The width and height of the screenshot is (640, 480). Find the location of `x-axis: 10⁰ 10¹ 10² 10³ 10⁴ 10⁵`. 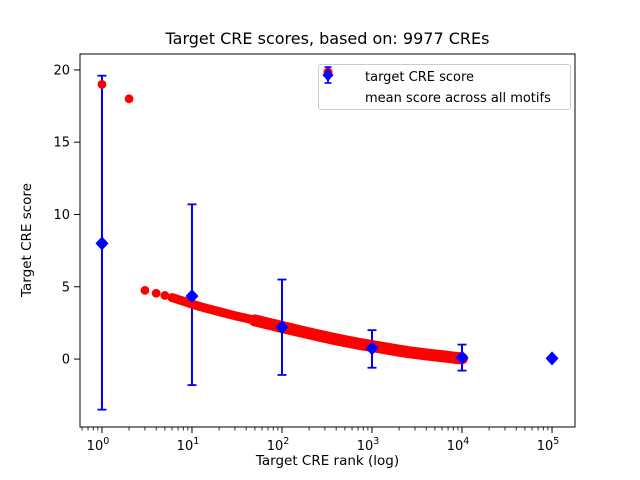

x-axis: 10⁰ 10¹ 10² 10³ 10⁴ 10⁵ is located at coordinates (320, 440).